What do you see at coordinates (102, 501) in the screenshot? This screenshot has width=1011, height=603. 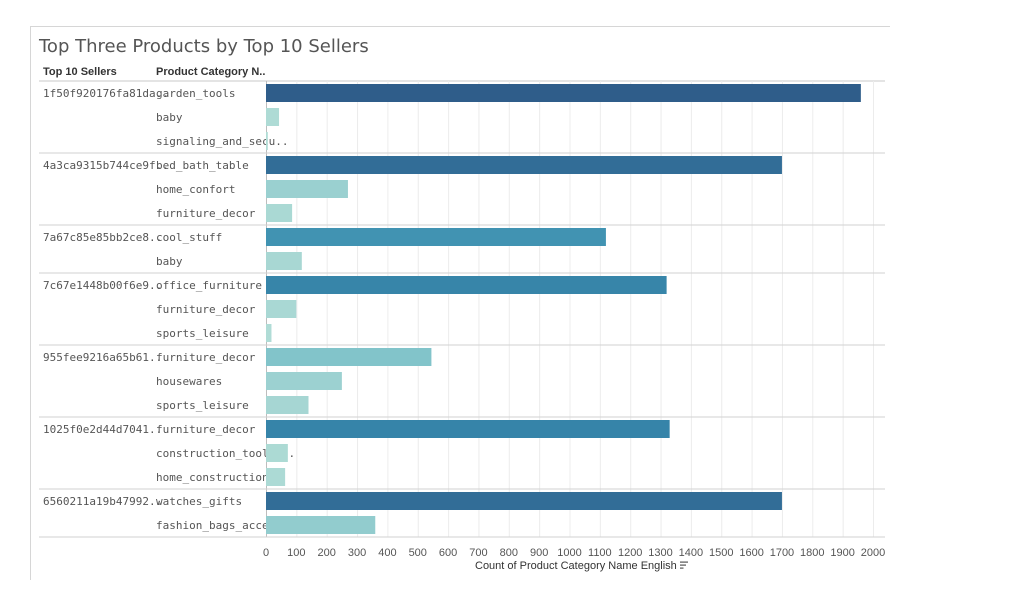 I see `seller-label: 6560211a19b47992..` at bounding box center [102, 501].